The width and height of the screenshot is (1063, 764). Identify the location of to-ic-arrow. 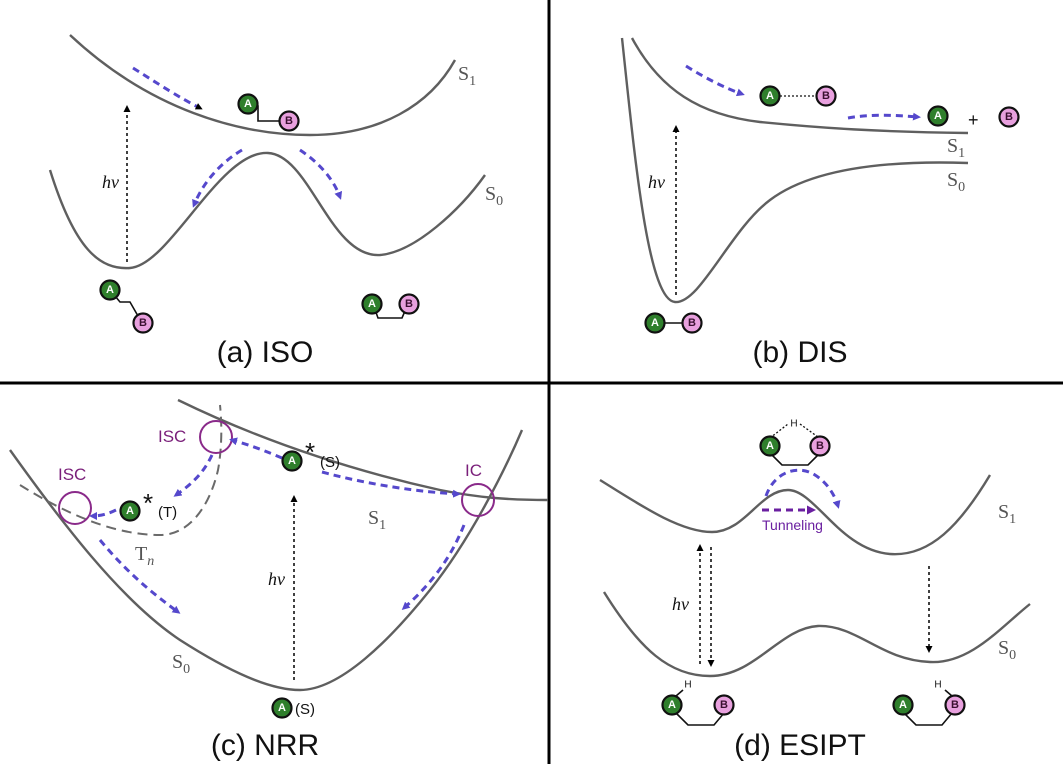
(391, 484).